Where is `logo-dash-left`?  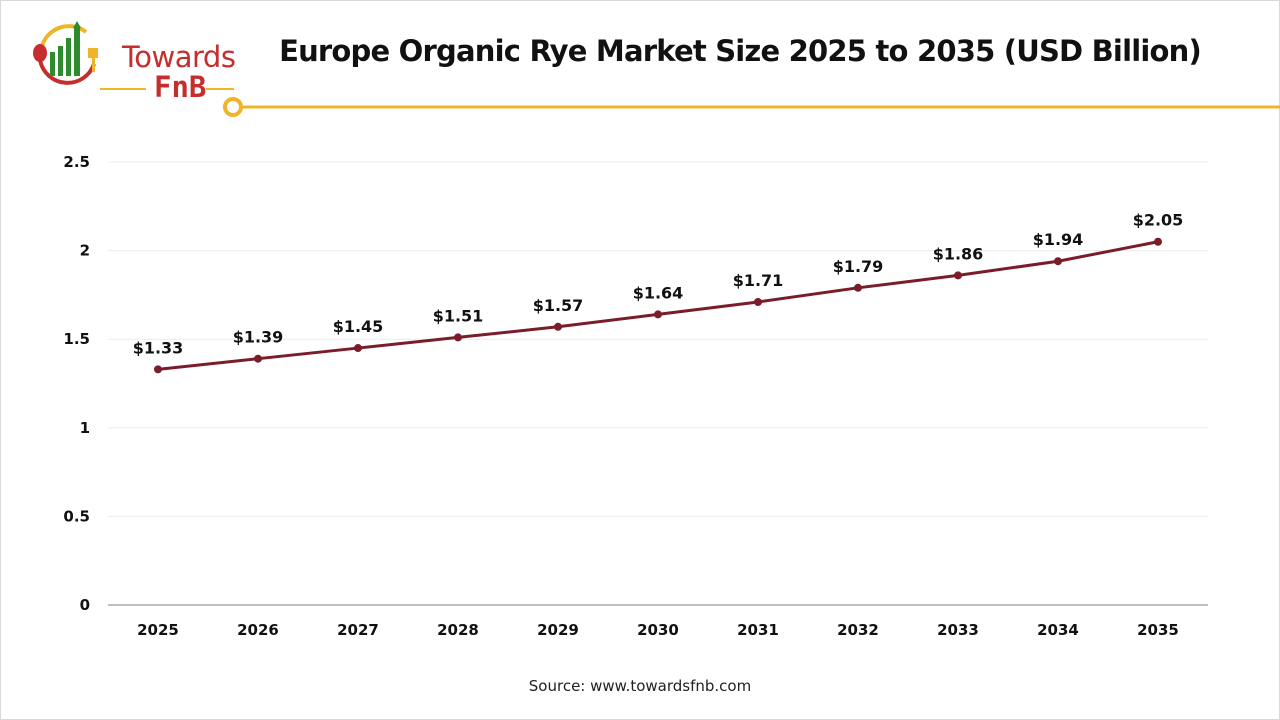 logo-dash-left is located at coordinates (123, 89).